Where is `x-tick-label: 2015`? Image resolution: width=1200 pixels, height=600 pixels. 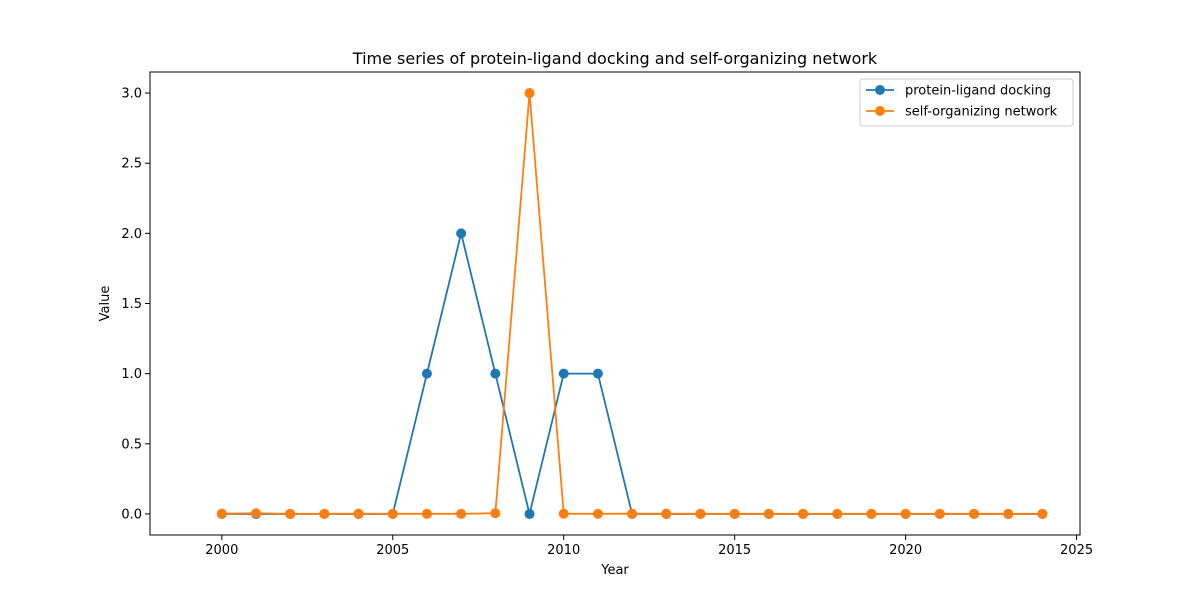 x-tick-label: 2015 is located at coordinates (734, 550).